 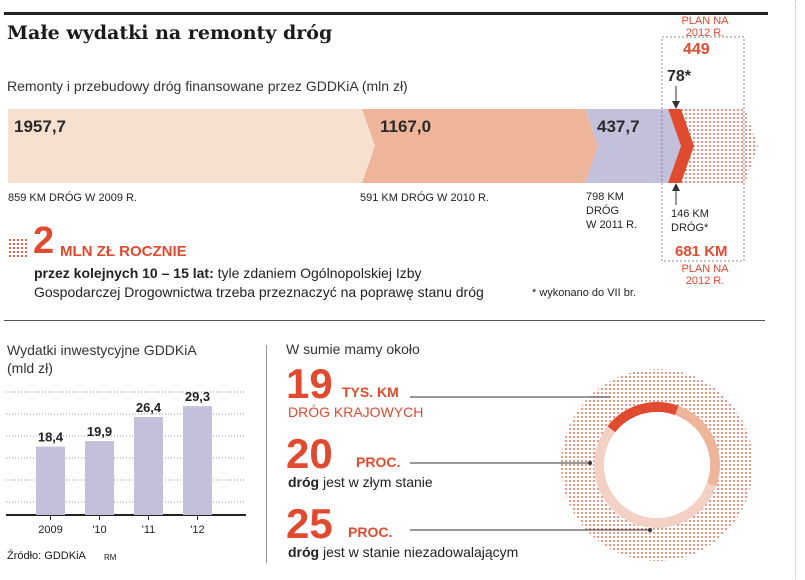 What do you see at coordinates (50, 530) in the screenshot?
I see `x-tick-label: 2009` at bounding box center [50, 530].